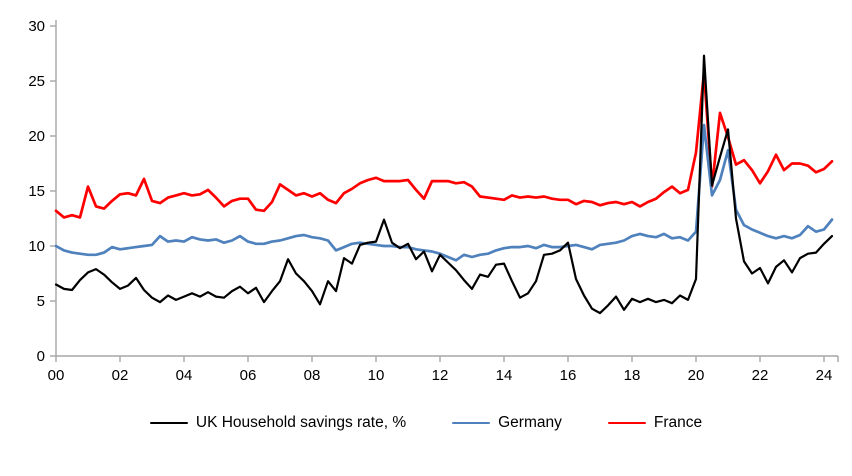 Image resolution: width=852 pixels, height=476 pixels. I want to click on svg-text: 06, so click(248, 375).